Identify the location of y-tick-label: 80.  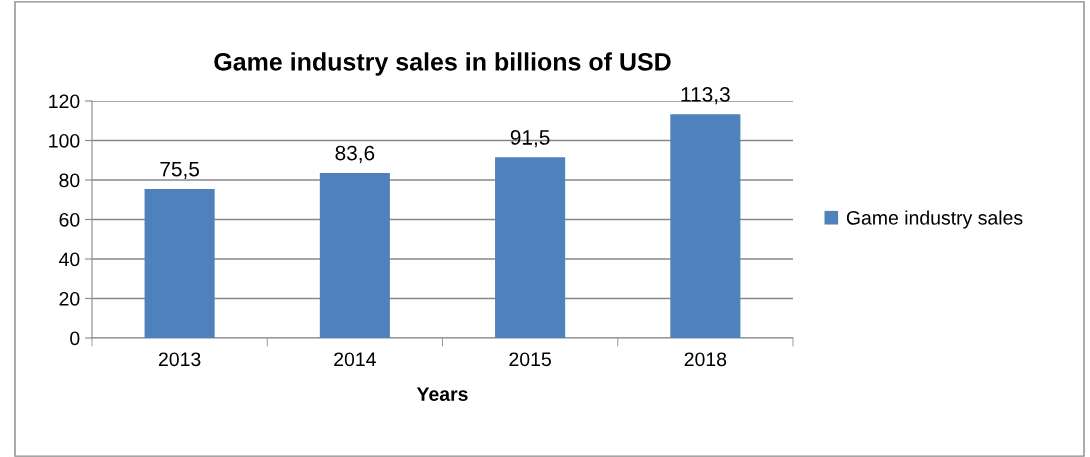
(69, 180).